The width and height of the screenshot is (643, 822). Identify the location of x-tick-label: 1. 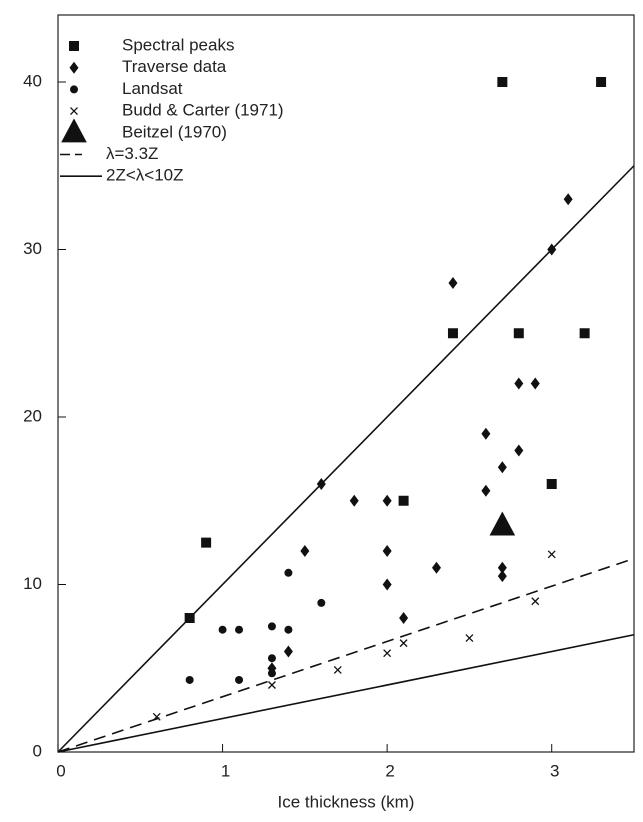
(225, 770).